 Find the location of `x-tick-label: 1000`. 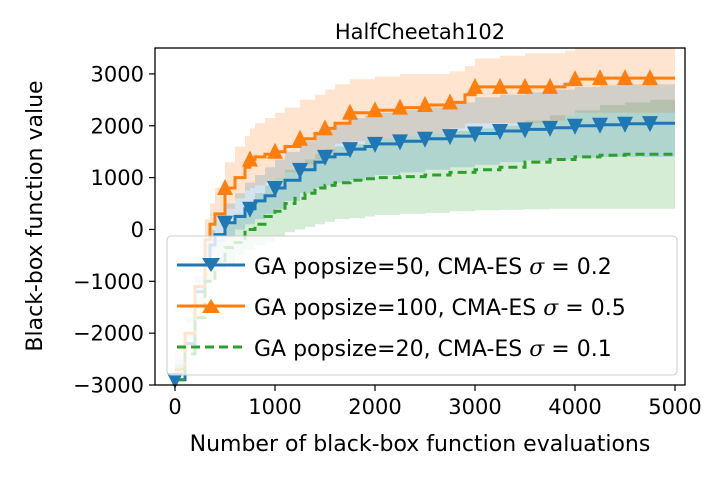

x-tick-label: 1000 is located at coordinates (274, 407).